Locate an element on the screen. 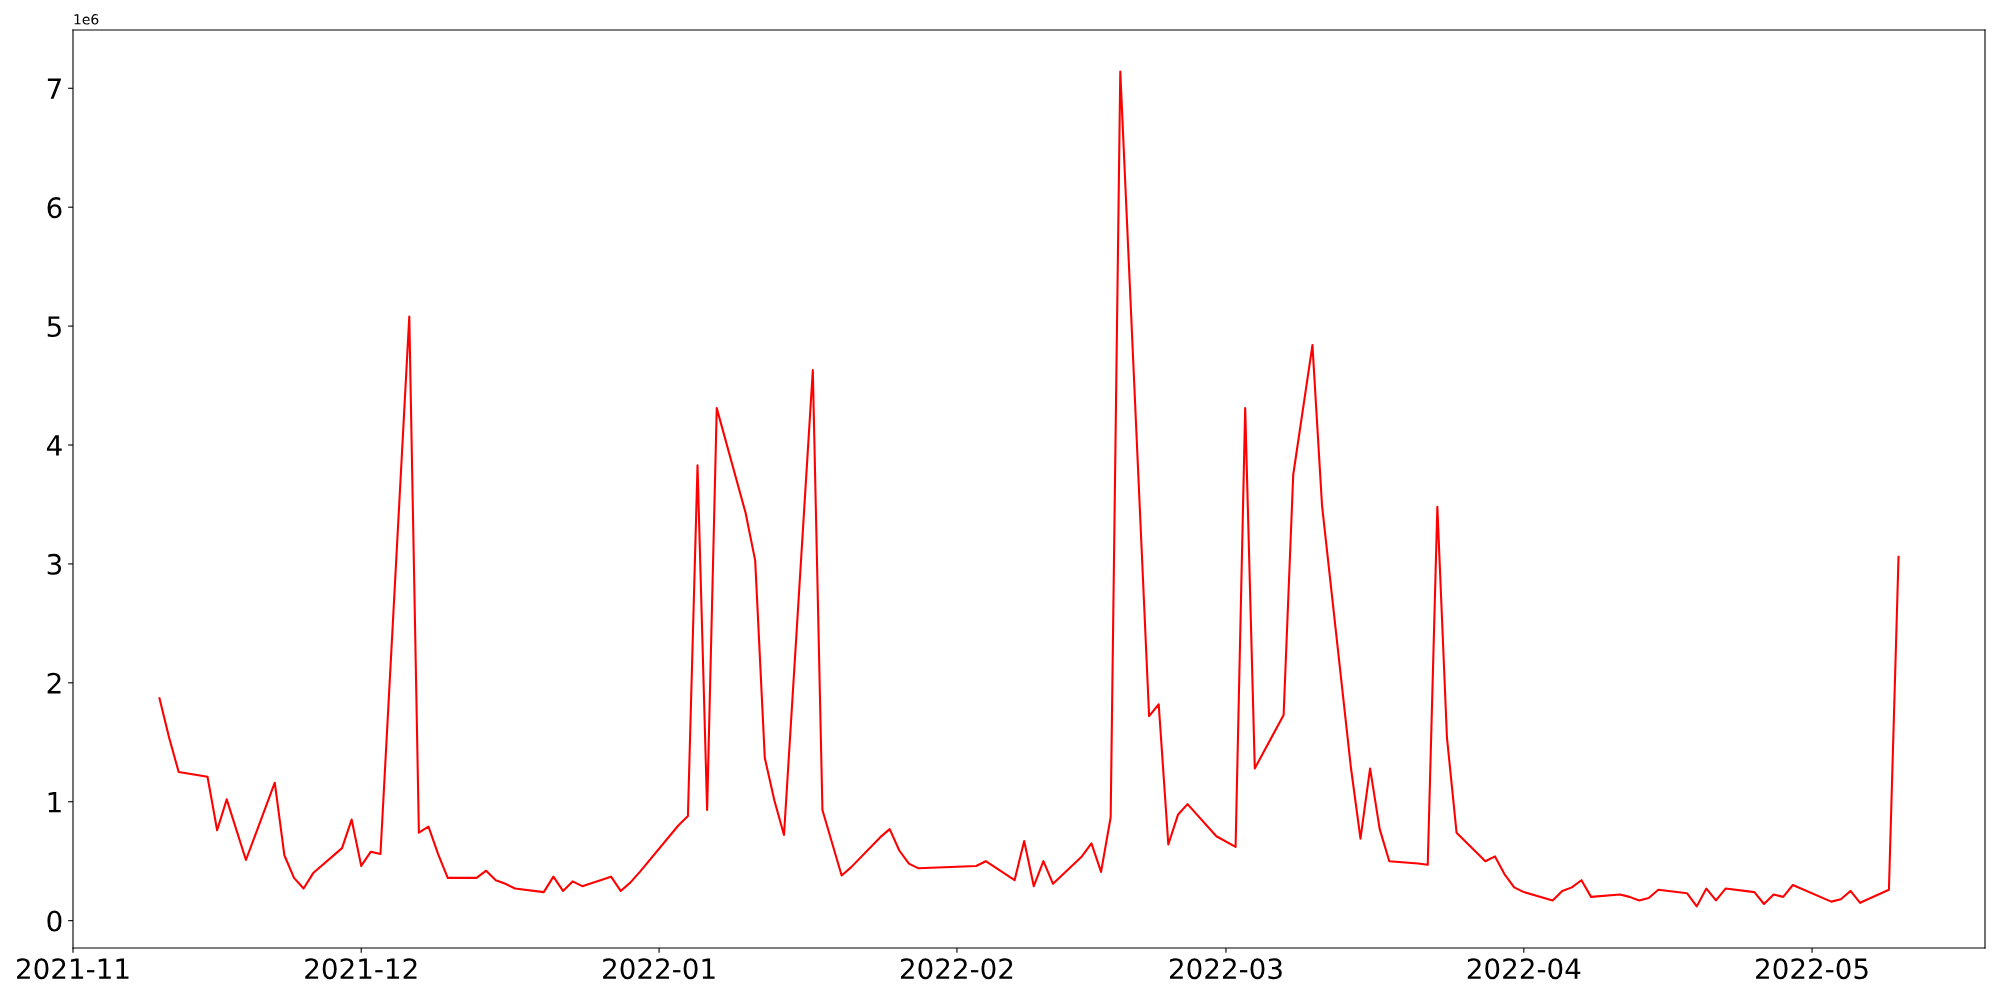 This screenshot has height=1000, width=2000. x-tick-label: 2021-12 is located at coordinates (361, 969).